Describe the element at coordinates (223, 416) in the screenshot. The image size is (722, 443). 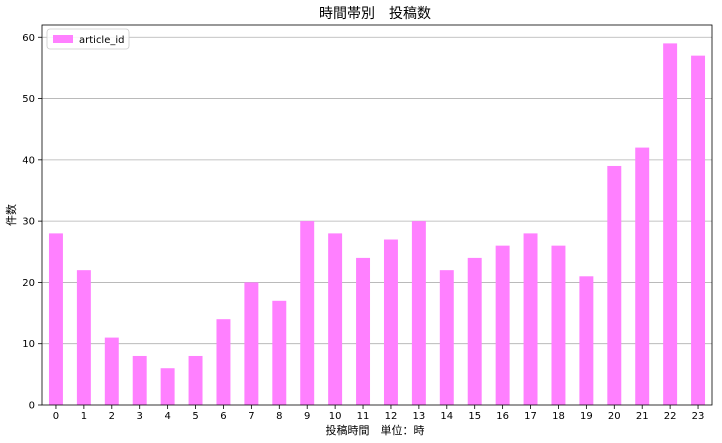
I see `x-tick-label: 6` at that location.